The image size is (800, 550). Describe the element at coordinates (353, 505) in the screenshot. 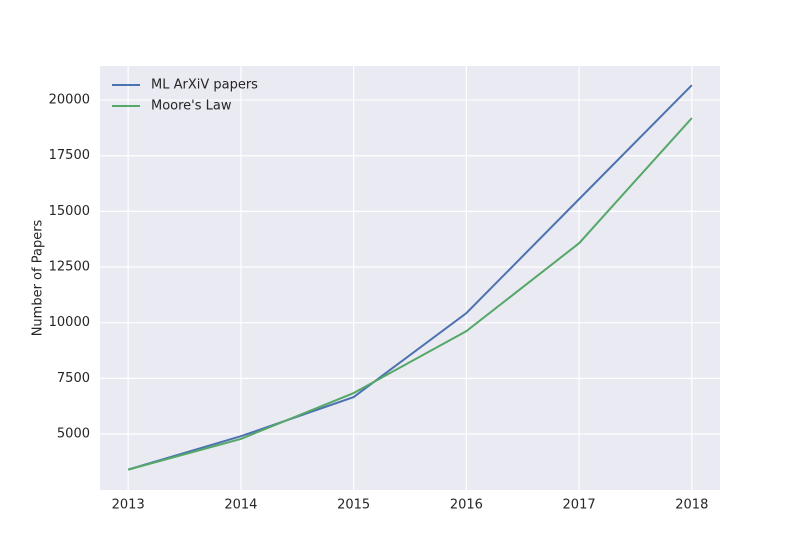

I see `x-tick-label: 2015` at that location.